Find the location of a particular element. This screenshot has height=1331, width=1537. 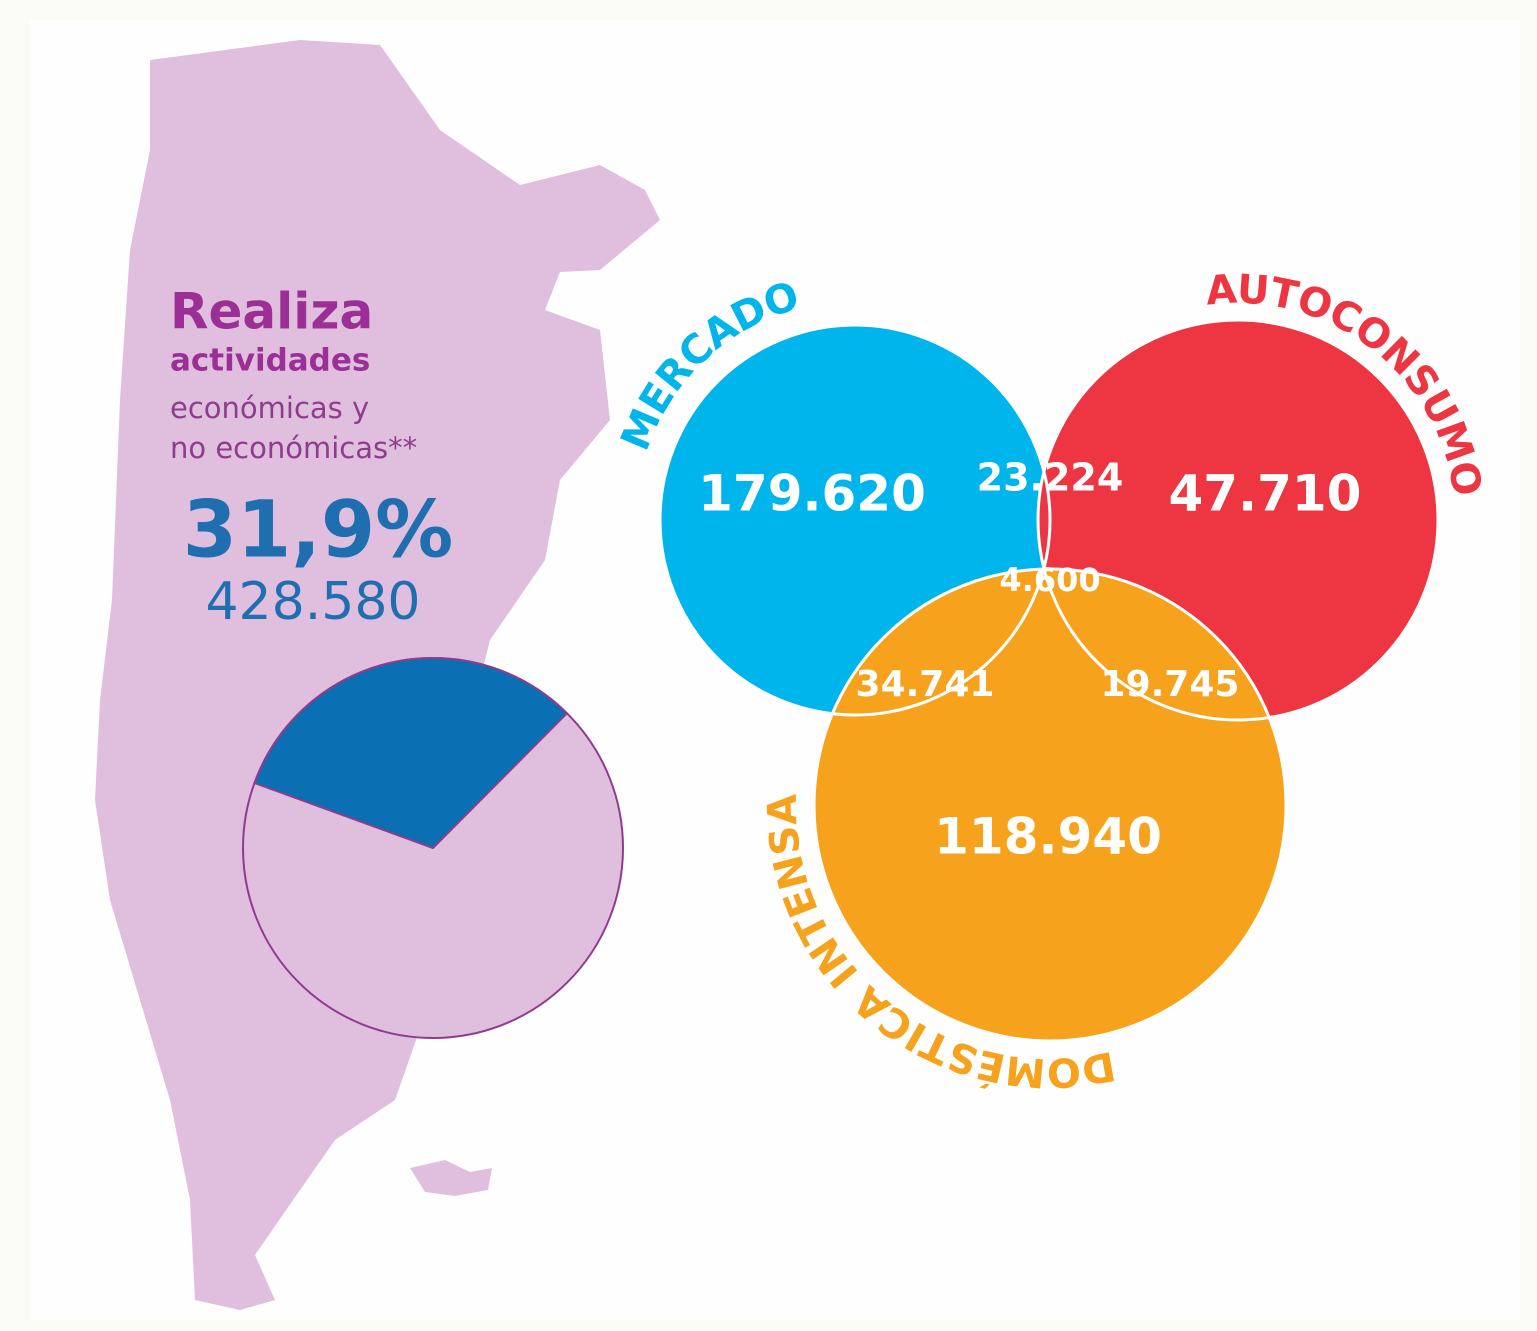

venn-value: 19.745 is located at coordinates (1170, 684).